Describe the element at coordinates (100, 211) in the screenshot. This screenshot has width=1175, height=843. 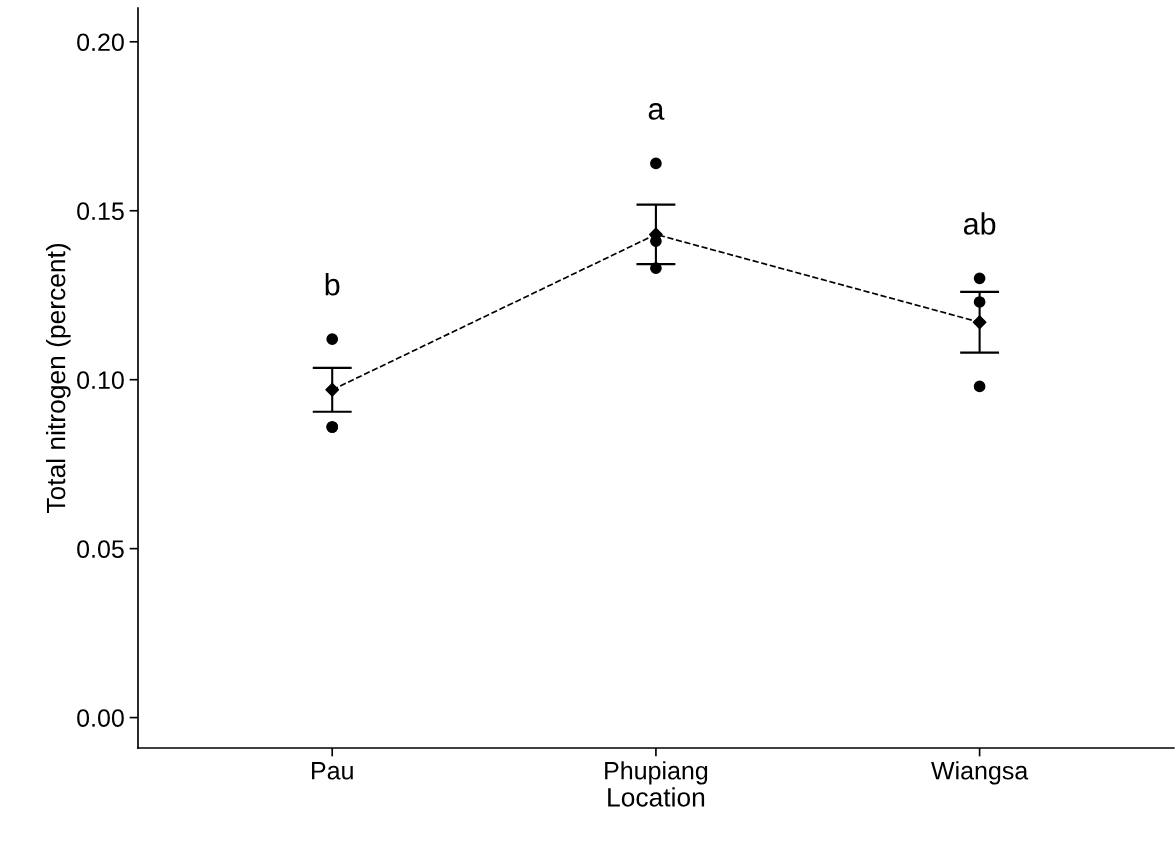
I see `y-tick-label: 0.15` at that location.